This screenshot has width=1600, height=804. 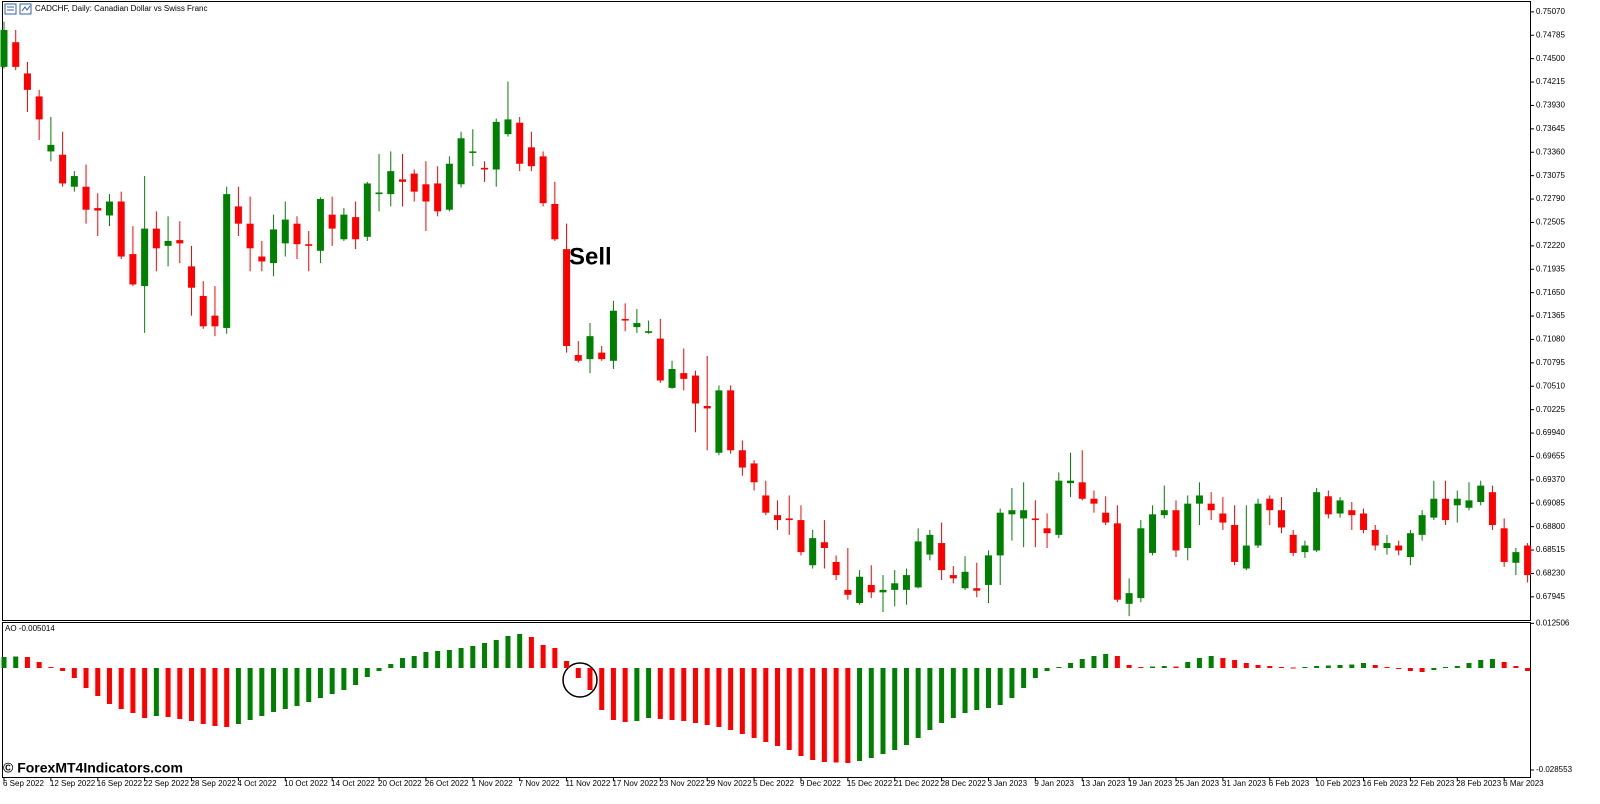 I want to click on x-tick-label: 9 Jan 2023, so click(x=1054, y=783).